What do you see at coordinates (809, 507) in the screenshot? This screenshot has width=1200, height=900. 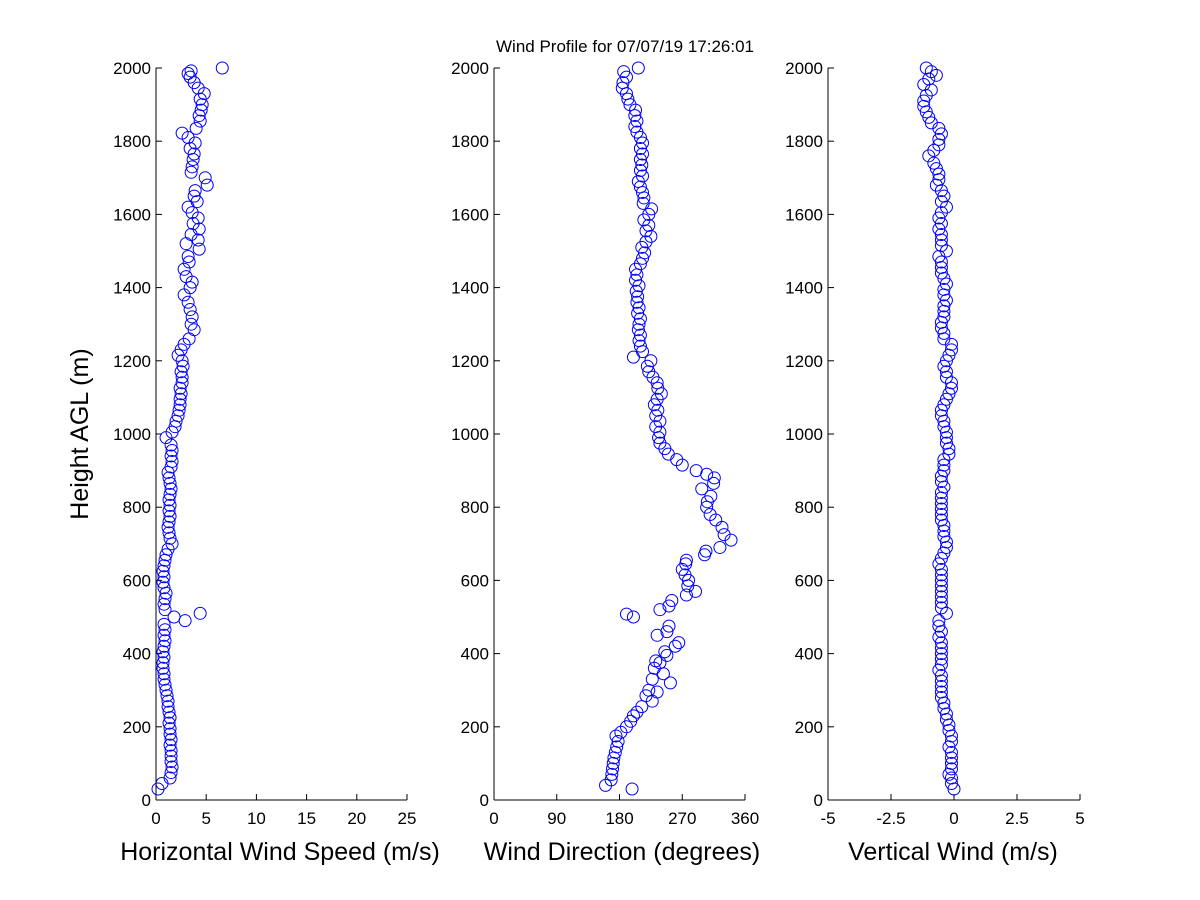 I see `vertical-y-tick-label: 800` at bounding box center [809, 507].